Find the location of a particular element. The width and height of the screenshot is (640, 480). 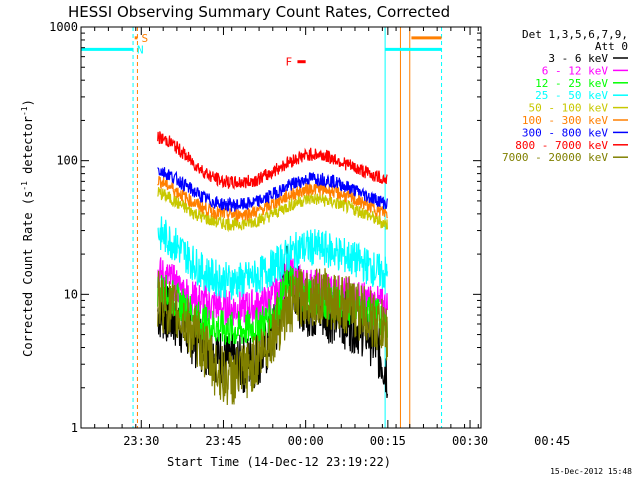

x-tick-label: 00:30 is located at coordinates (470, 441).